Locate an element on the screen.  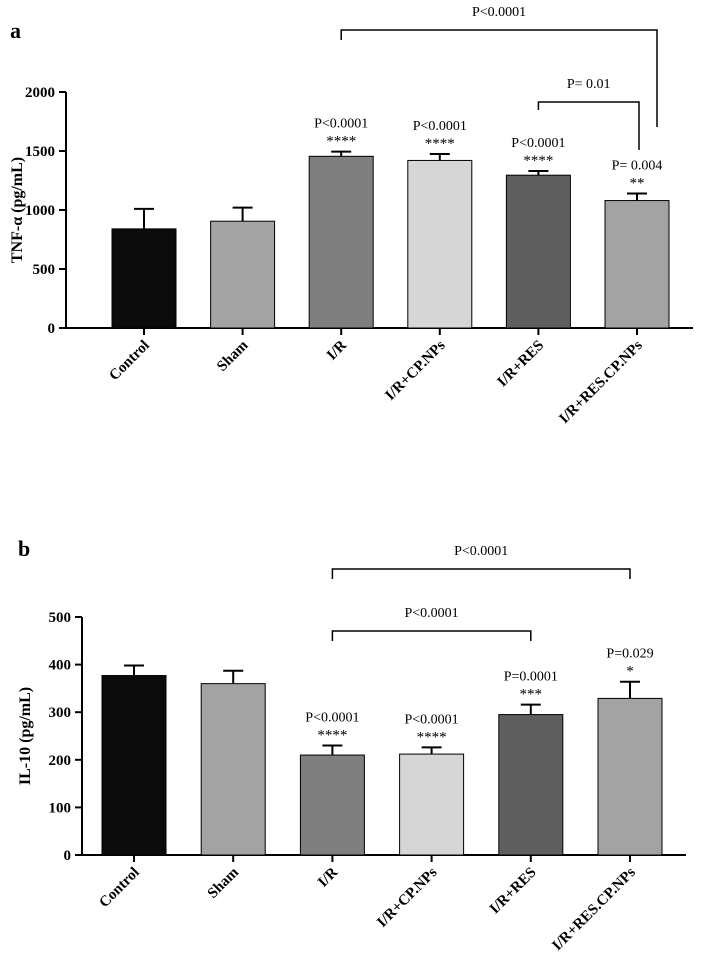
y-tick-label: 400 is located at coordinates (60, 666).